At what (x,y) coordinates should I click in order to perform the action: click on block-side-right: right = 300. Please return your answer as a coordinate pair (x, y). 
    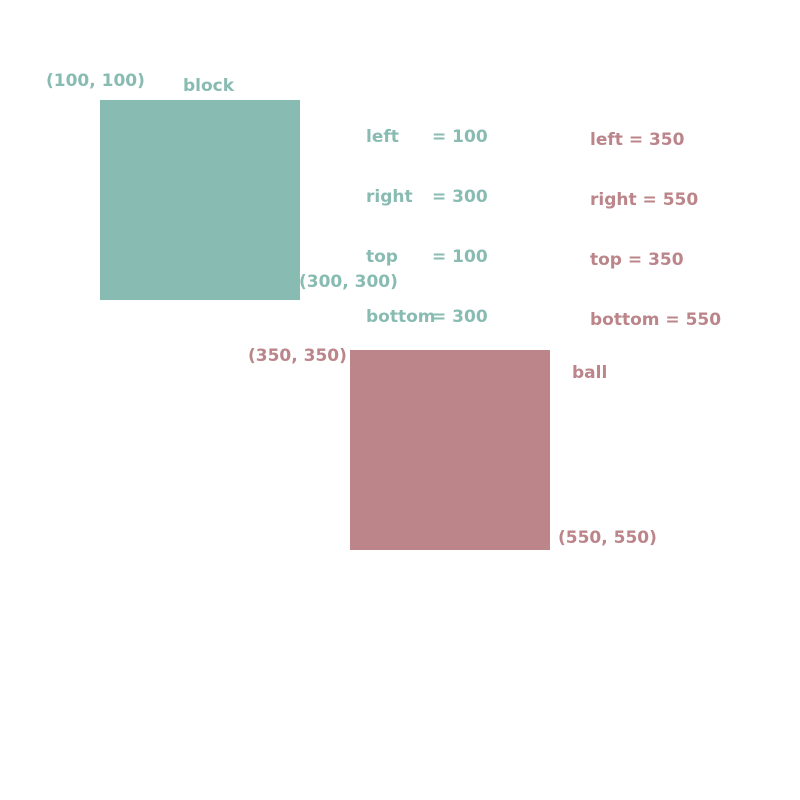
    Looking at the image, I should click on (427, 201).